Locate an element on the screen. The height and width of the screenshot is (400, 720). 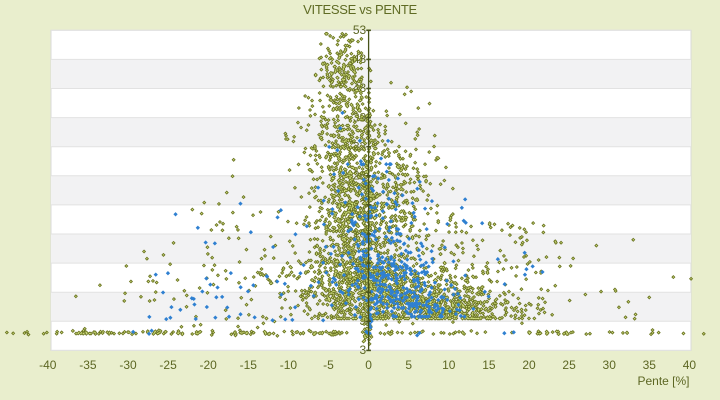
svg-text: -15 is located at coordinates (249, 365).